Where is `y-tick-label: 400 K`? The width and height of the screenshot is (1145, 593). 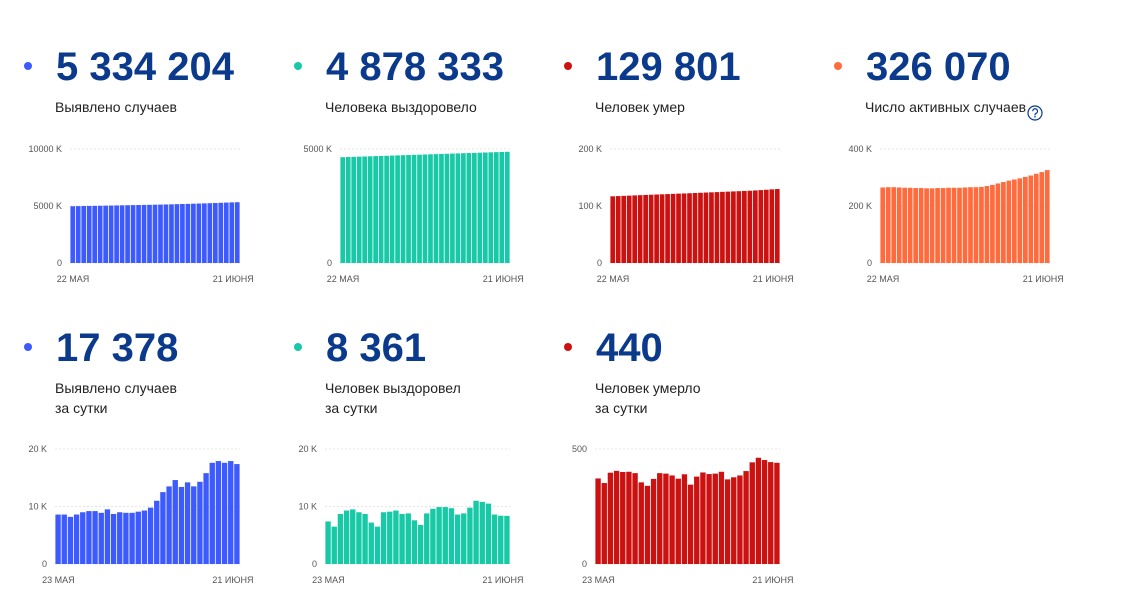
y-tick-label: 400 K is located at coordinates (860, 149).